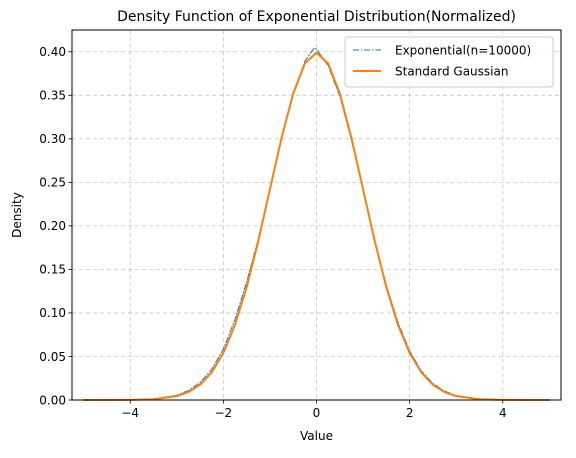 The height and width of the screenshot is (458, 576). Describe the element at coordinates (52, 400) in the screenshot. I see `y-tick-label: 0.00` at that location.